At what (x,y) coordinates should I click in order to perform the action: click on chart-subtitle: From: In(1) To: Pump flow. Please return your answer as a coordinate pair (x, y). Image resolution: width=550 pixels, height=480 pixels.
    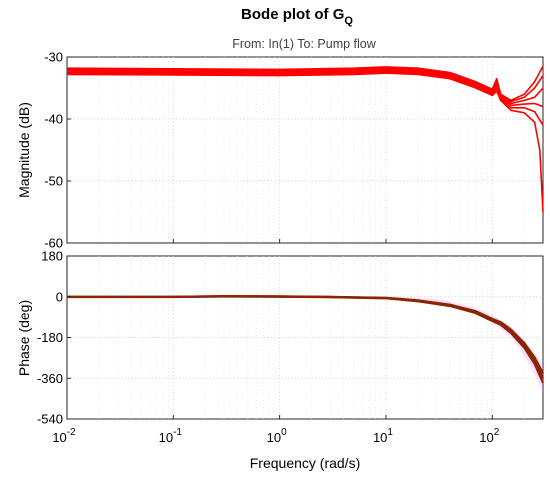
    Looking at the image, I should click on (304, 44).